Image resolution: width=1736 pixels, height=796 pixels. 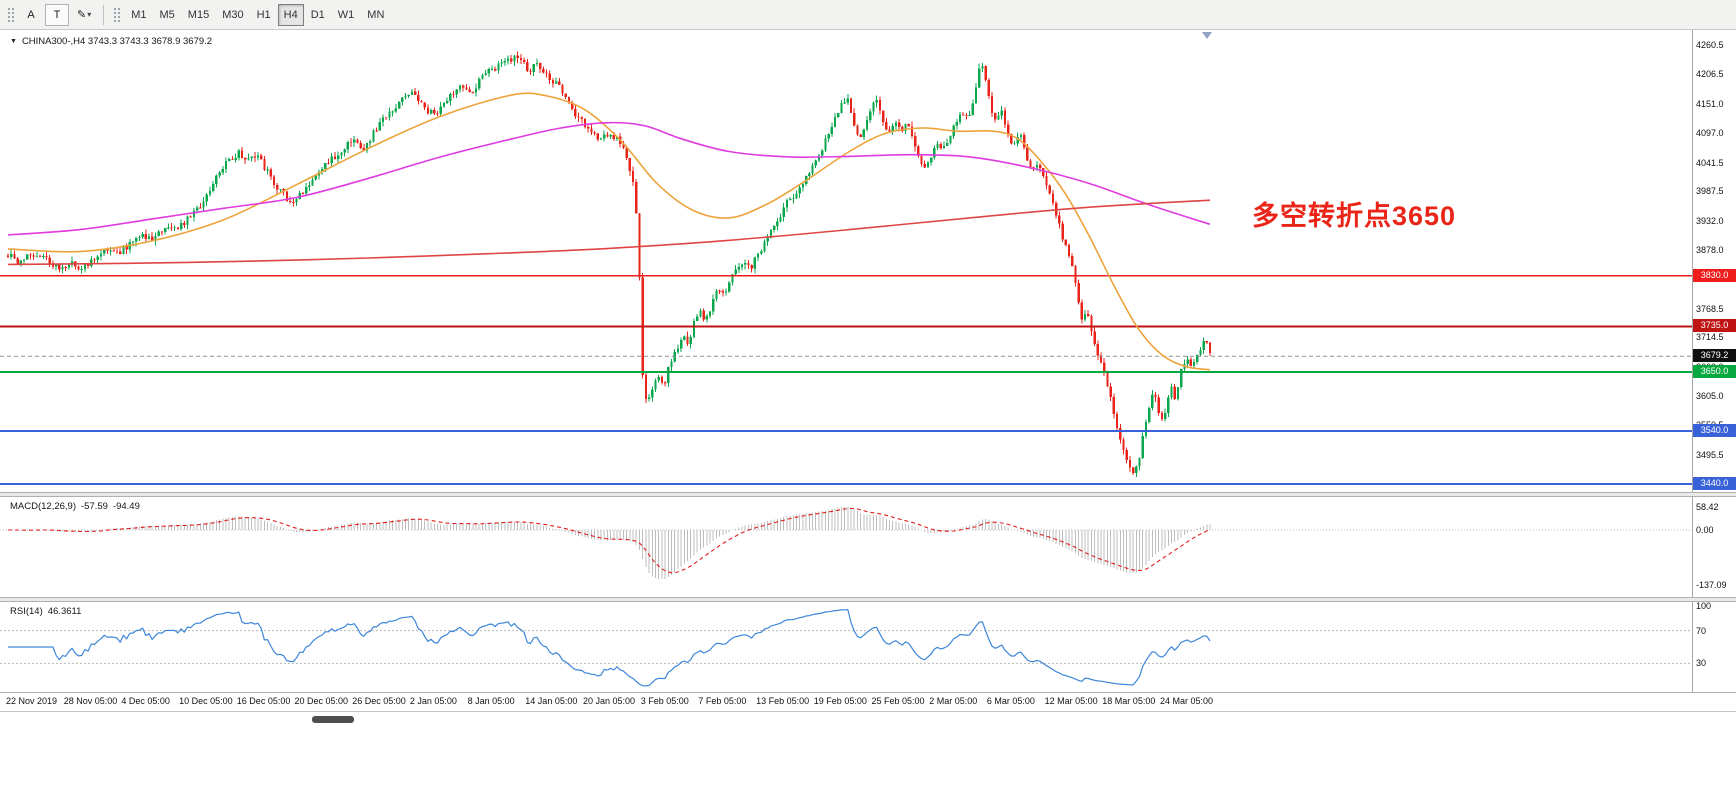 I want to click on price-axis-label: 4260.5, so click(x=1710, y=45).